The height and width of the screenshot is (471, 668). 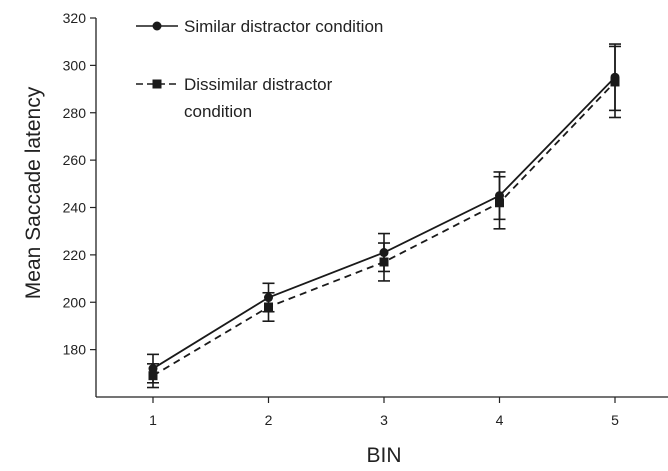 I want to click on y-tick-label: 240, so click(x=75, y=208).